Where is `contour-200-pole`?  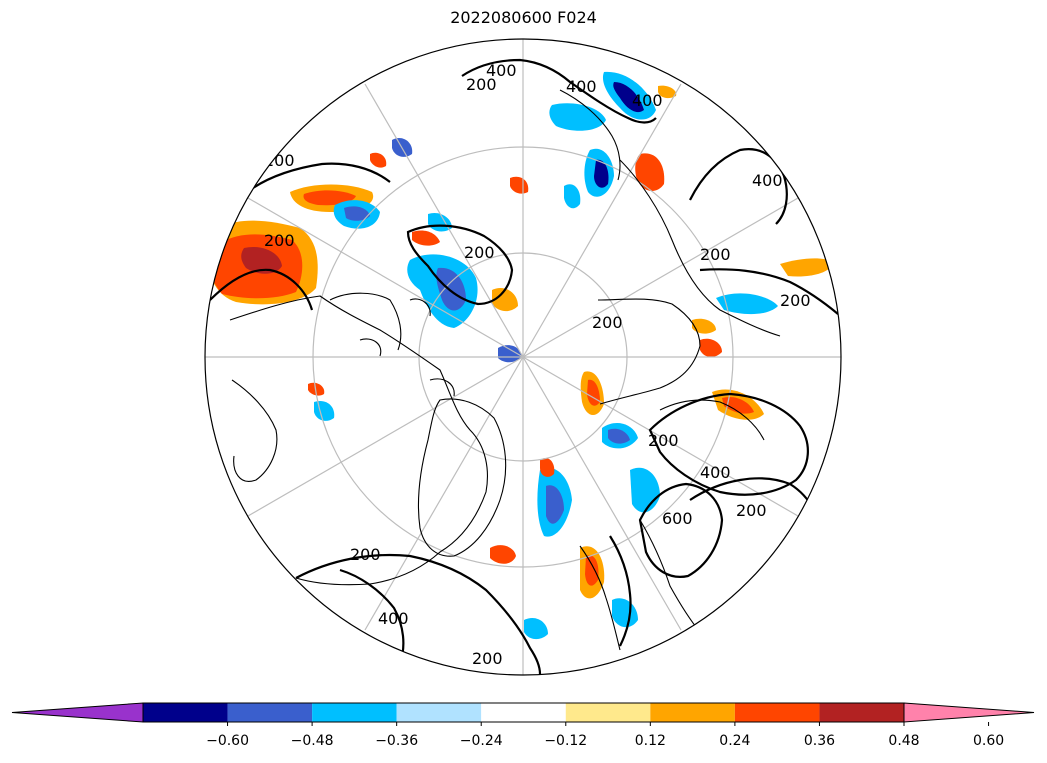
contour-200-pole is located at coordinates (460, 265).